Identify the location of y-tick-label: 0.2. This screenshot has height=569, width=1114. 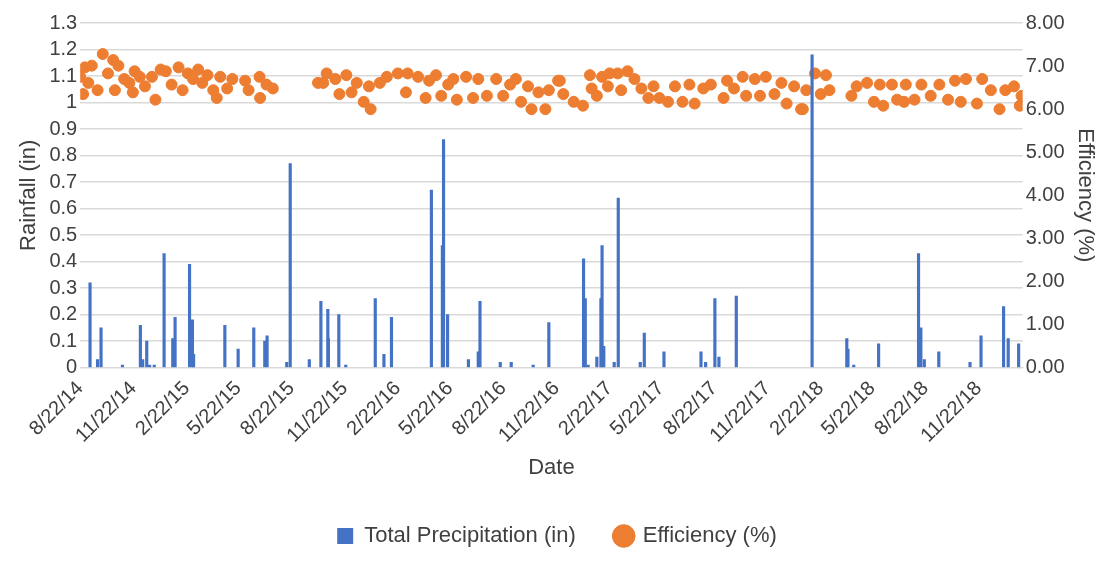
(63, 313).